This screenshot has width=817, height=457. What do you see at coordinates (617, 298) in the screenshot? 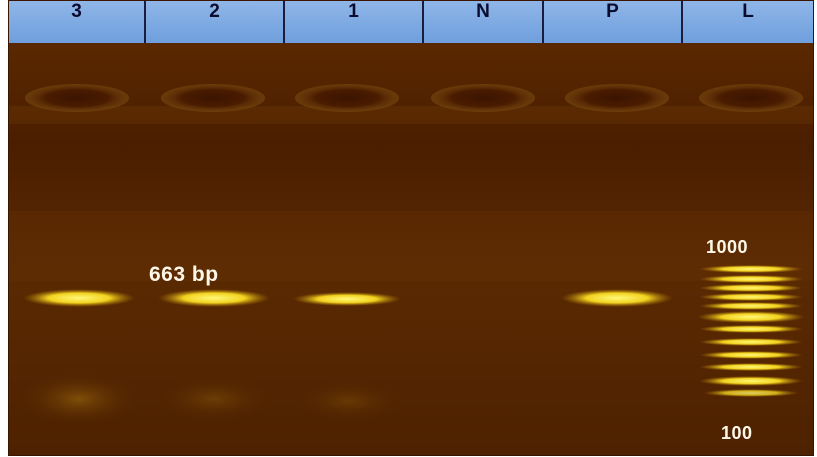
I see `band-lane-p` at bounding box center [617, 298].